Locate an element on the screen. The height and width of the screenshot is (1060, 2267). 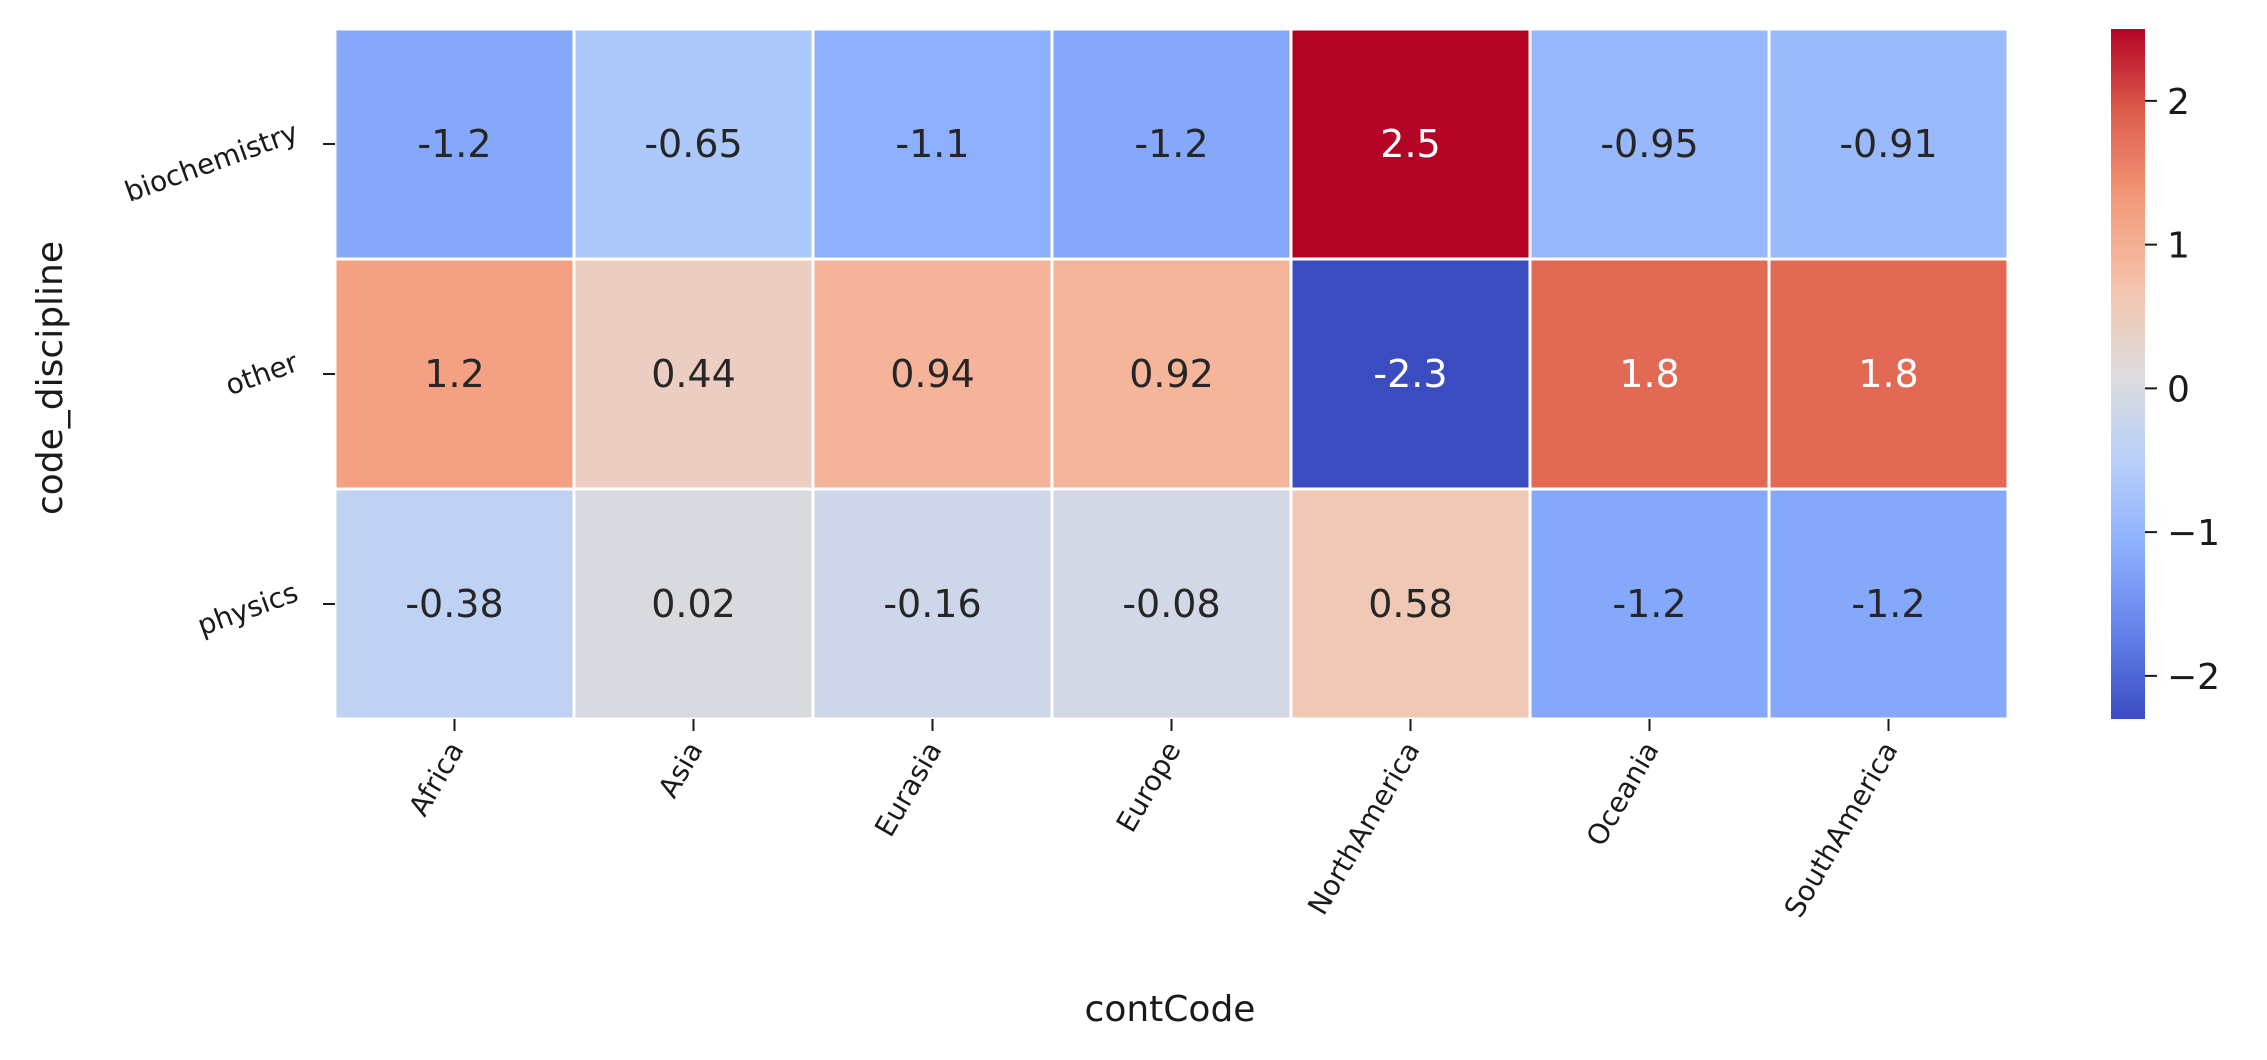
heatmap-cell-physics-northamerica is located at coordinates (1410, 604).